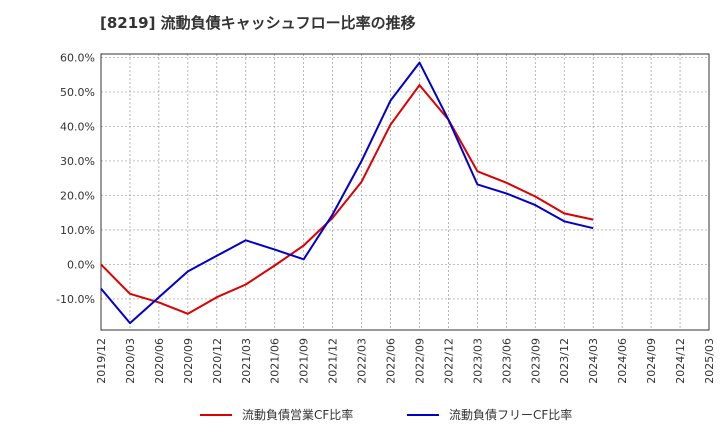 This screenshot has height=440, width=720. What do you see at coordinates (680, 361) in the screenshot?
I see `x-tick-label: 2024/12` at bounding box center [680, 361].